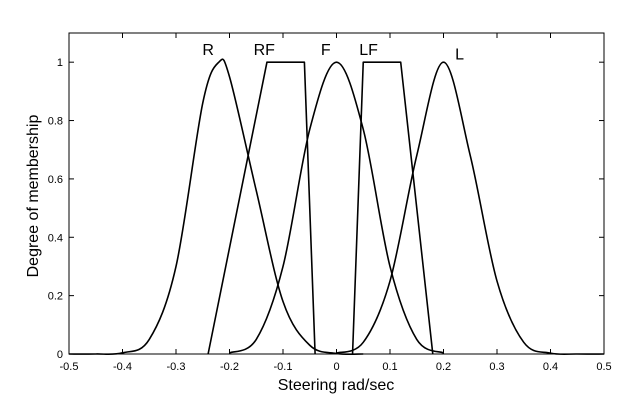 This screenshot has height=416, width=629. I want to click on x-axis-title: Steering rad/sec, so click(336, 385).